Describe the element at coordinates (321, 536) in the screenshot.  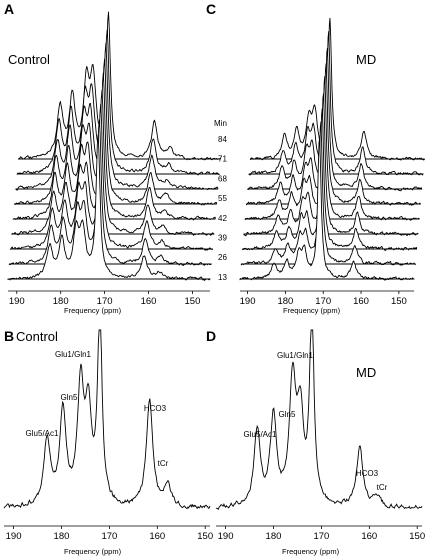
I see `panel-d-tick-label: 170` at that location.